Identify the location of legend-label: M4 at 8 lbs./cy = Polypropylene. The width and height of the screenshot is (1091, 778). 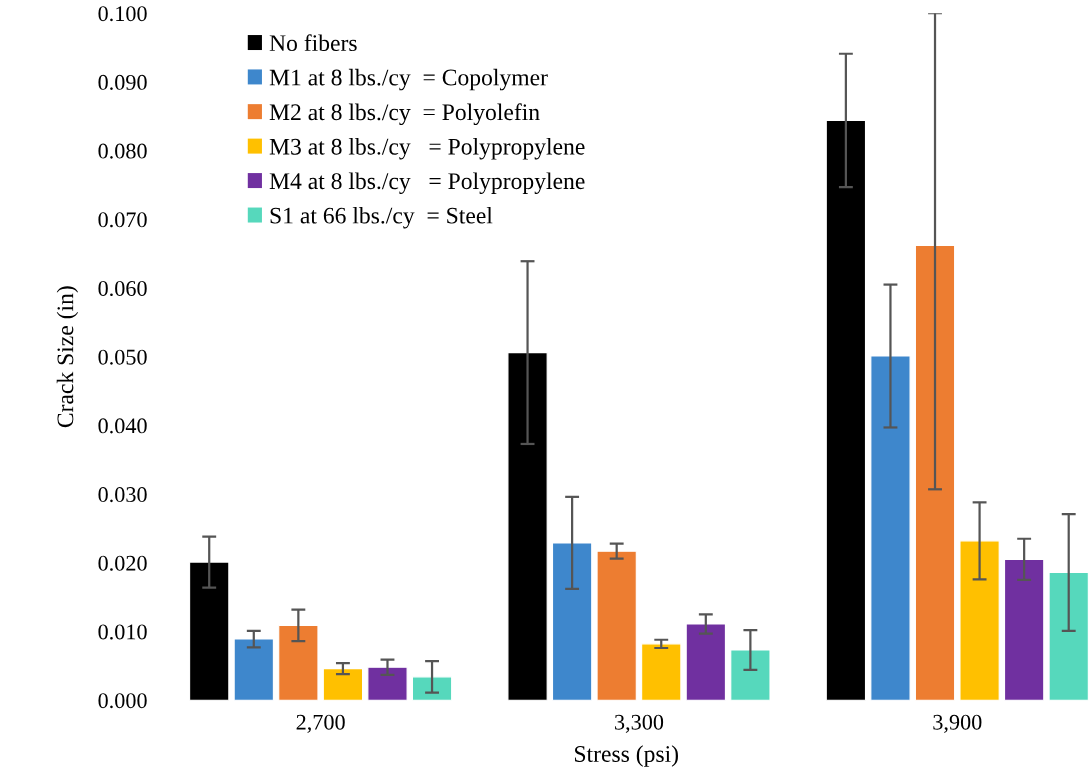
(427, 183).